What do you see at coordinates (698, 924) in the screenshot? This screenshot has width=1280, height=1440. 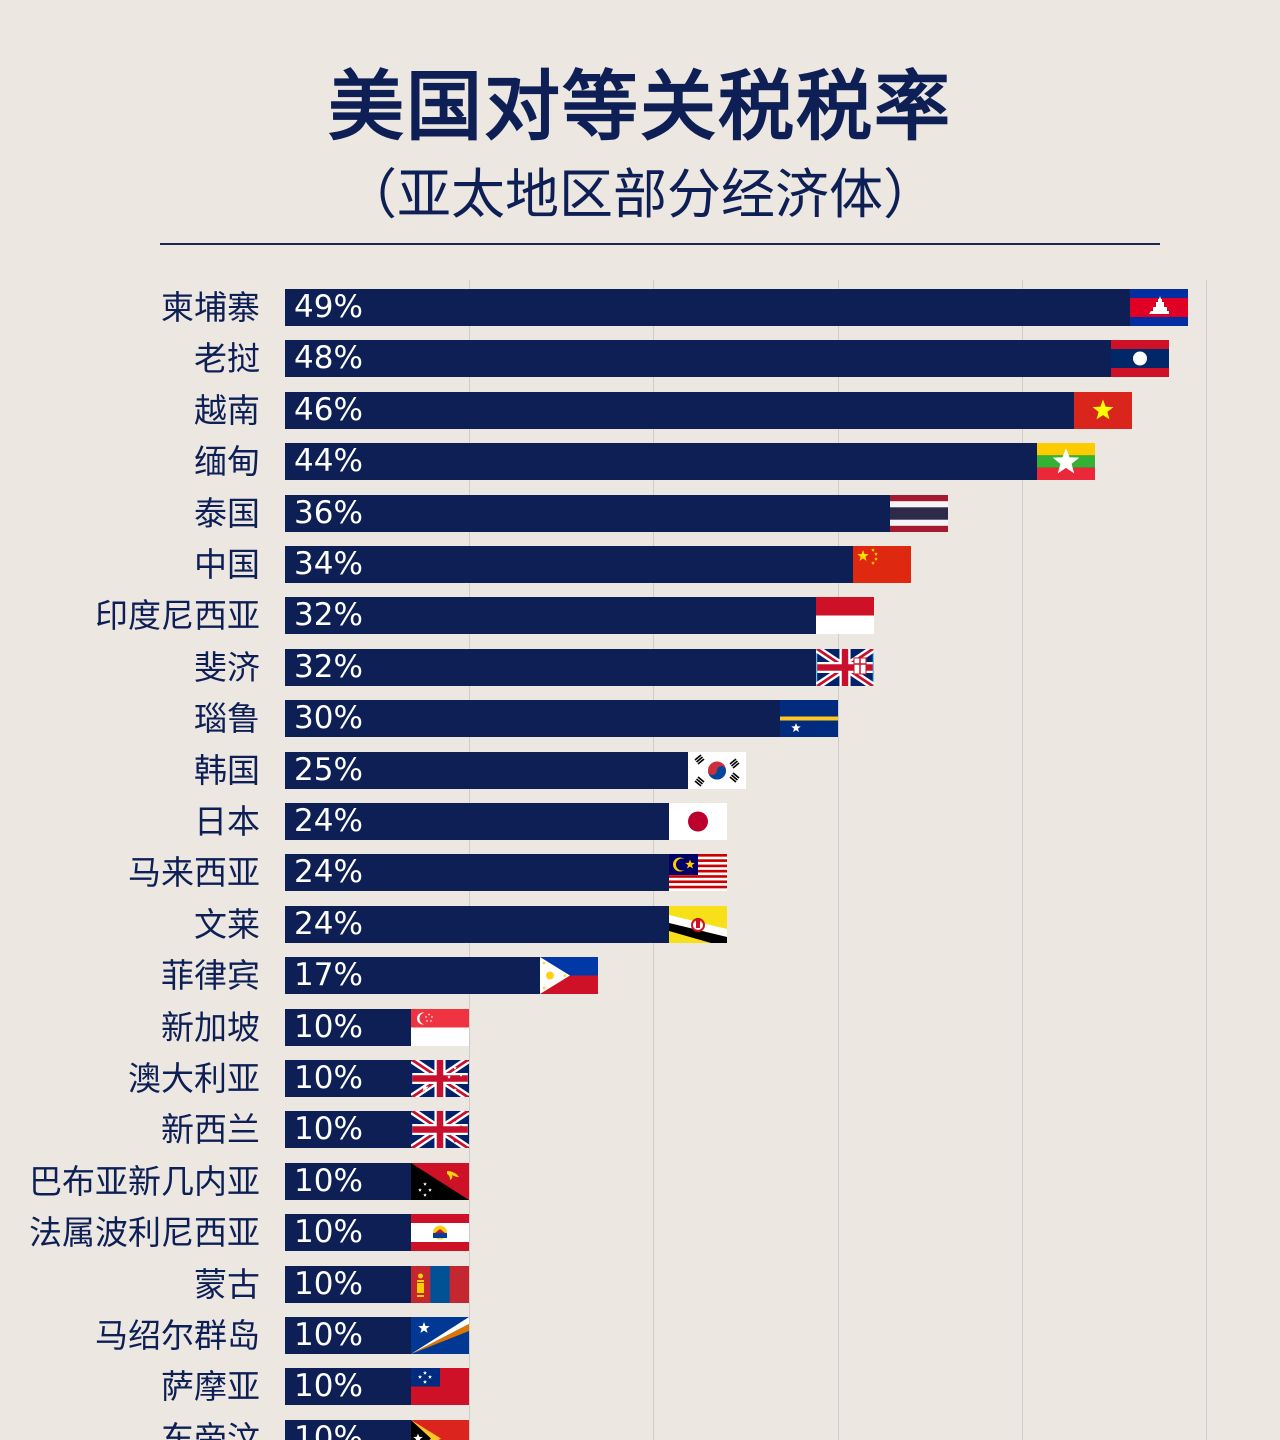 I see `brunei-flag-icon` at bounding box center [698, 924].